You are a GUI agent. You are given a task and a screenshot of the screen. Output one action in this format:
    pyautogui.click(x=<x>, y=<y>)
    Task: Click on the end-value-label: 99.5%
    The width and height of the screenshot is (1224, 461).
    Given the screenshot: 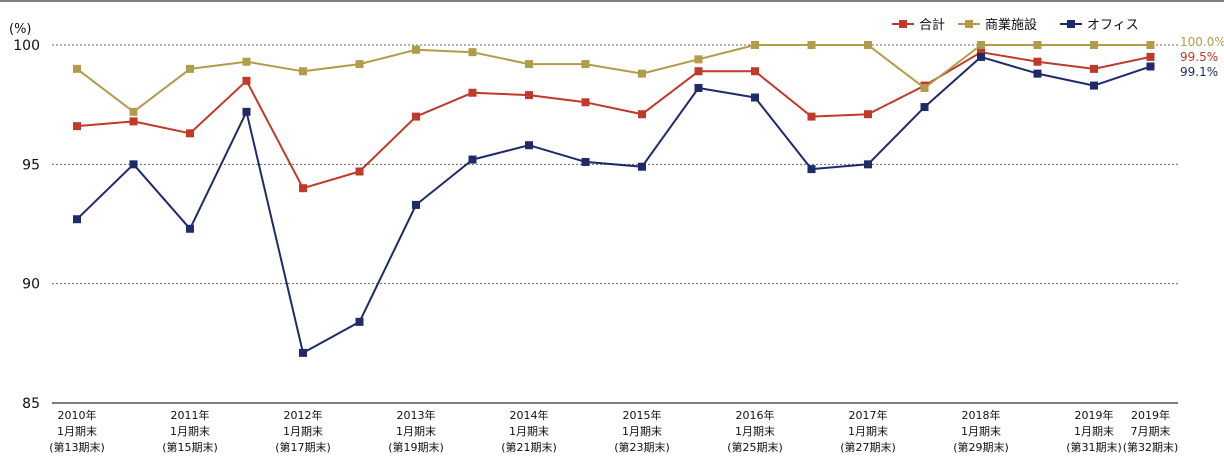 What is the action you would take?
    pyautogui.click(x=1199, y=57)
    